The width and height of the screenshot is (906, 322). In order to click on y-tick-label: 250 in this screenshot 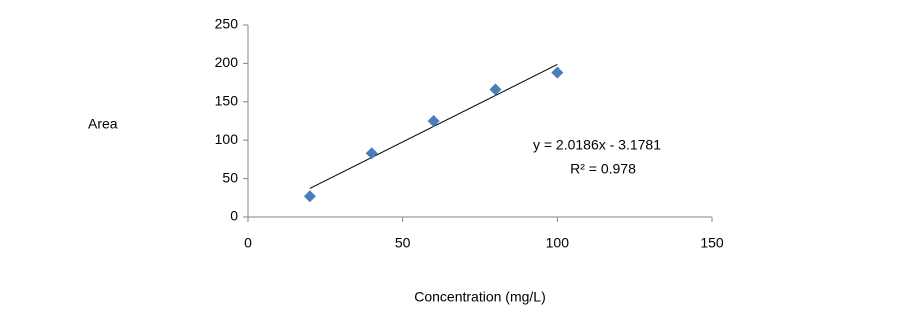, I will do `click(227, 24)`.